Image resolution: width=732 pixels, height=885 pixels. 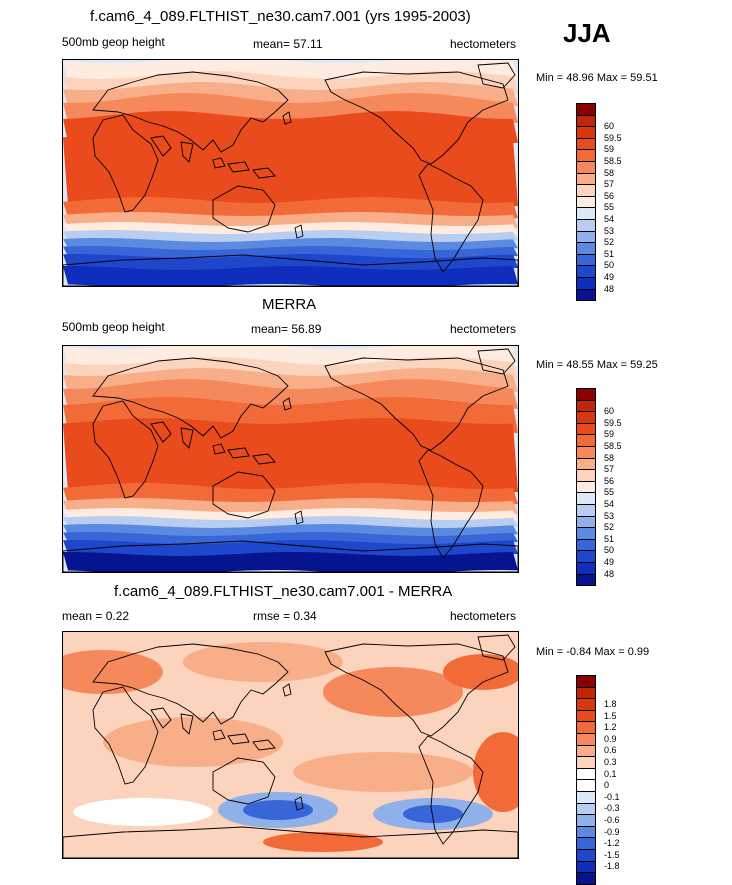 What do you see at coordinates (593, 652) in the screenshot?
I see `panel-diff-minmax: Min = -0.84 Max = 0.99` at bounding box center [593, 652].